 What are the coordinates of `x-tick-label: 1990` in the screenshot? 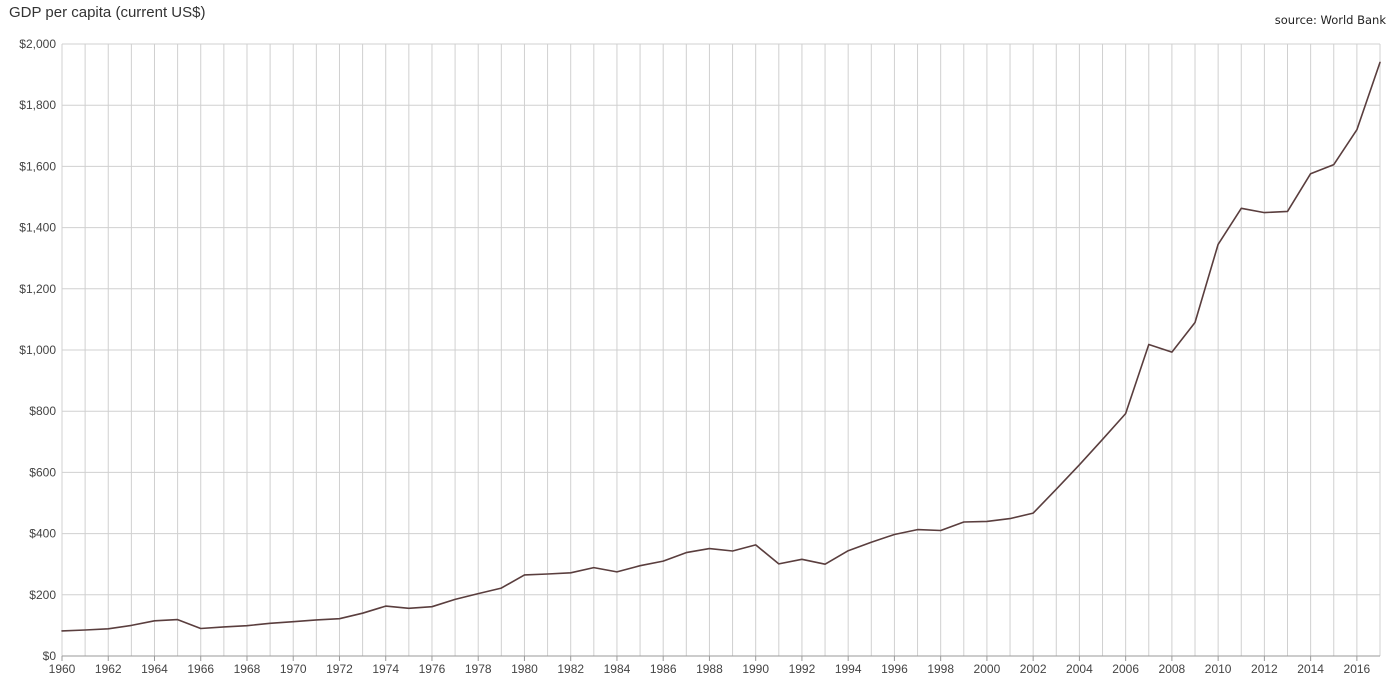 It's located at (755, 669).